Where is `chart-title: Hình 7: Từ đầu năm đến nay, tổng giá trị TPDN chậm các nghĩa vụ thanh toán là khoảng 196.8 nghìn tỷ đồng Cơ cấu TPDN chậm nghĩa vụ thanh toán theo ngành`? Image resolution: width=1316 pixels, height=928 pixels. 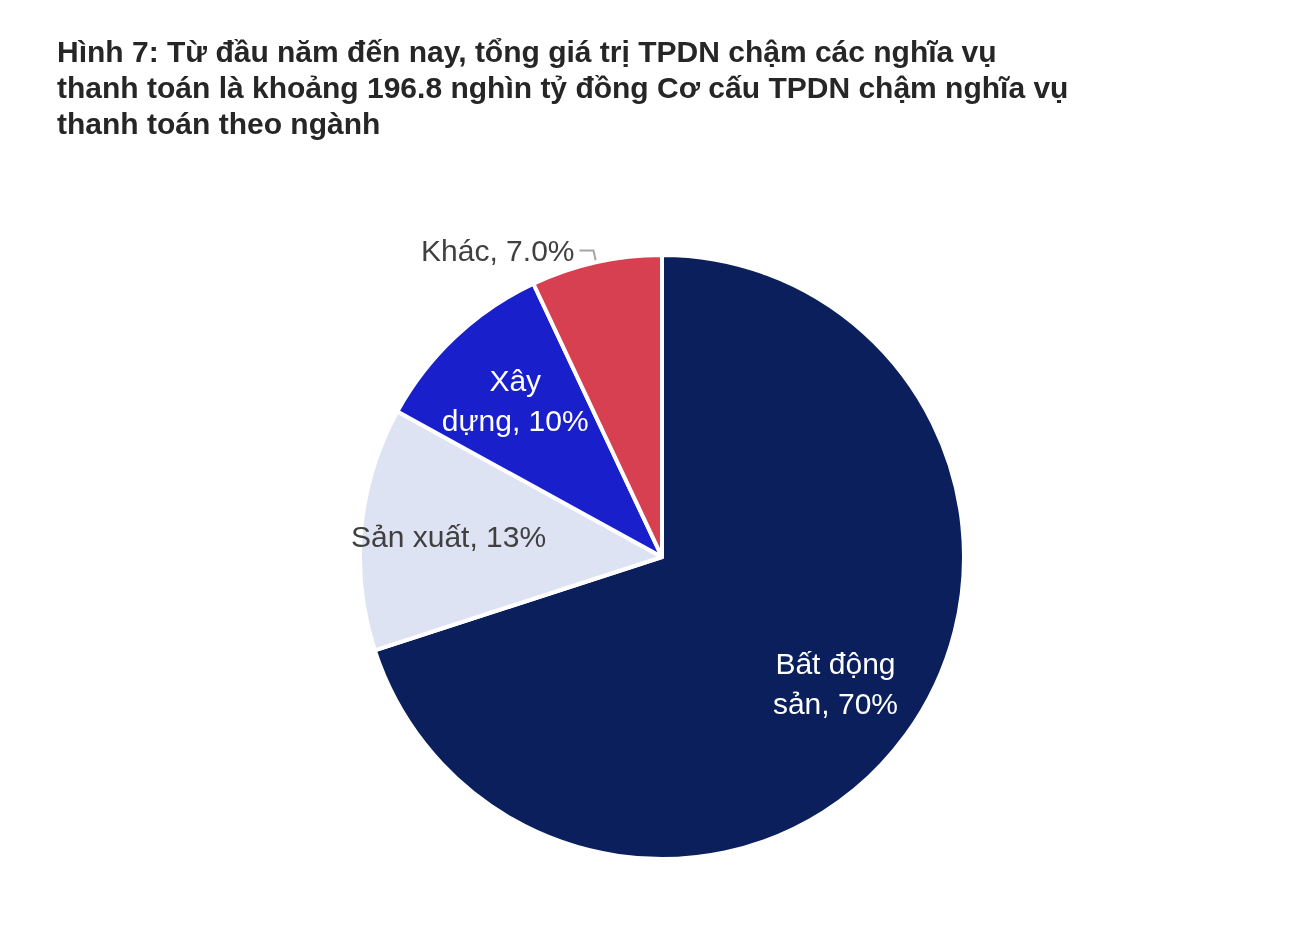
chart-title: Hình 7: Từ đầu năm đến nay, tổng giá trị TPDN chậm các nghĩa vụ thanh toán là khoảng 196.8 nghìn tỷ đồng Cơ cấu TPDN chậm nghĩa vụ thanh toán theo ngành is located at coordinates (567, 87).